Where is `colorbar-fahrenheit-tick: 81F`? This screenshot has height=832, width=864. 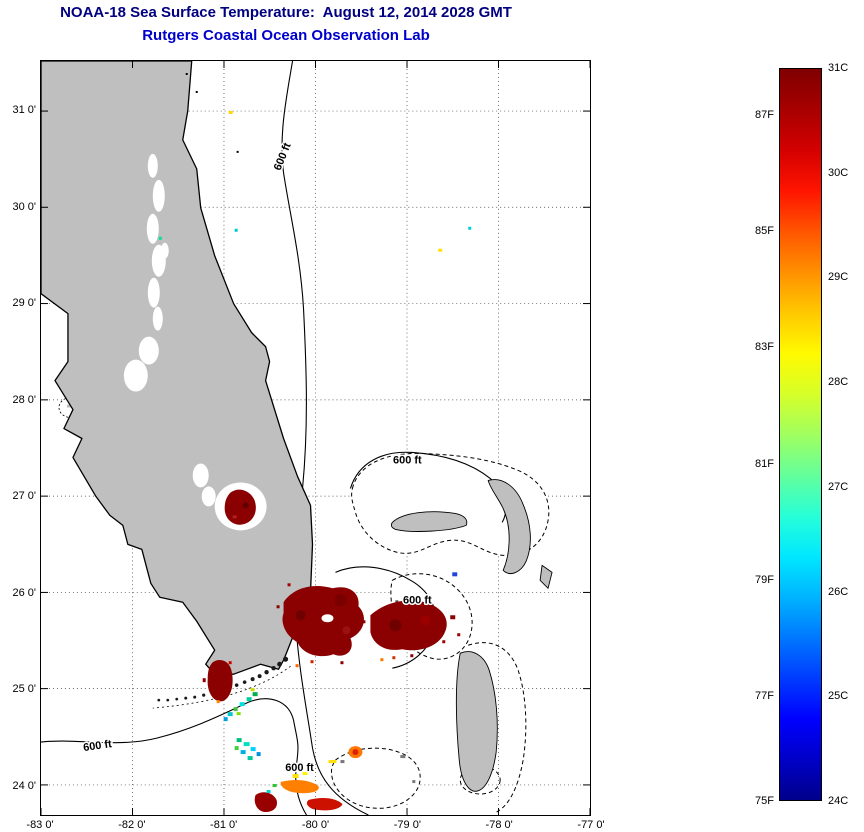
colorbar-fahrenheit-tick: 81F is located at coordinates (764, 463).